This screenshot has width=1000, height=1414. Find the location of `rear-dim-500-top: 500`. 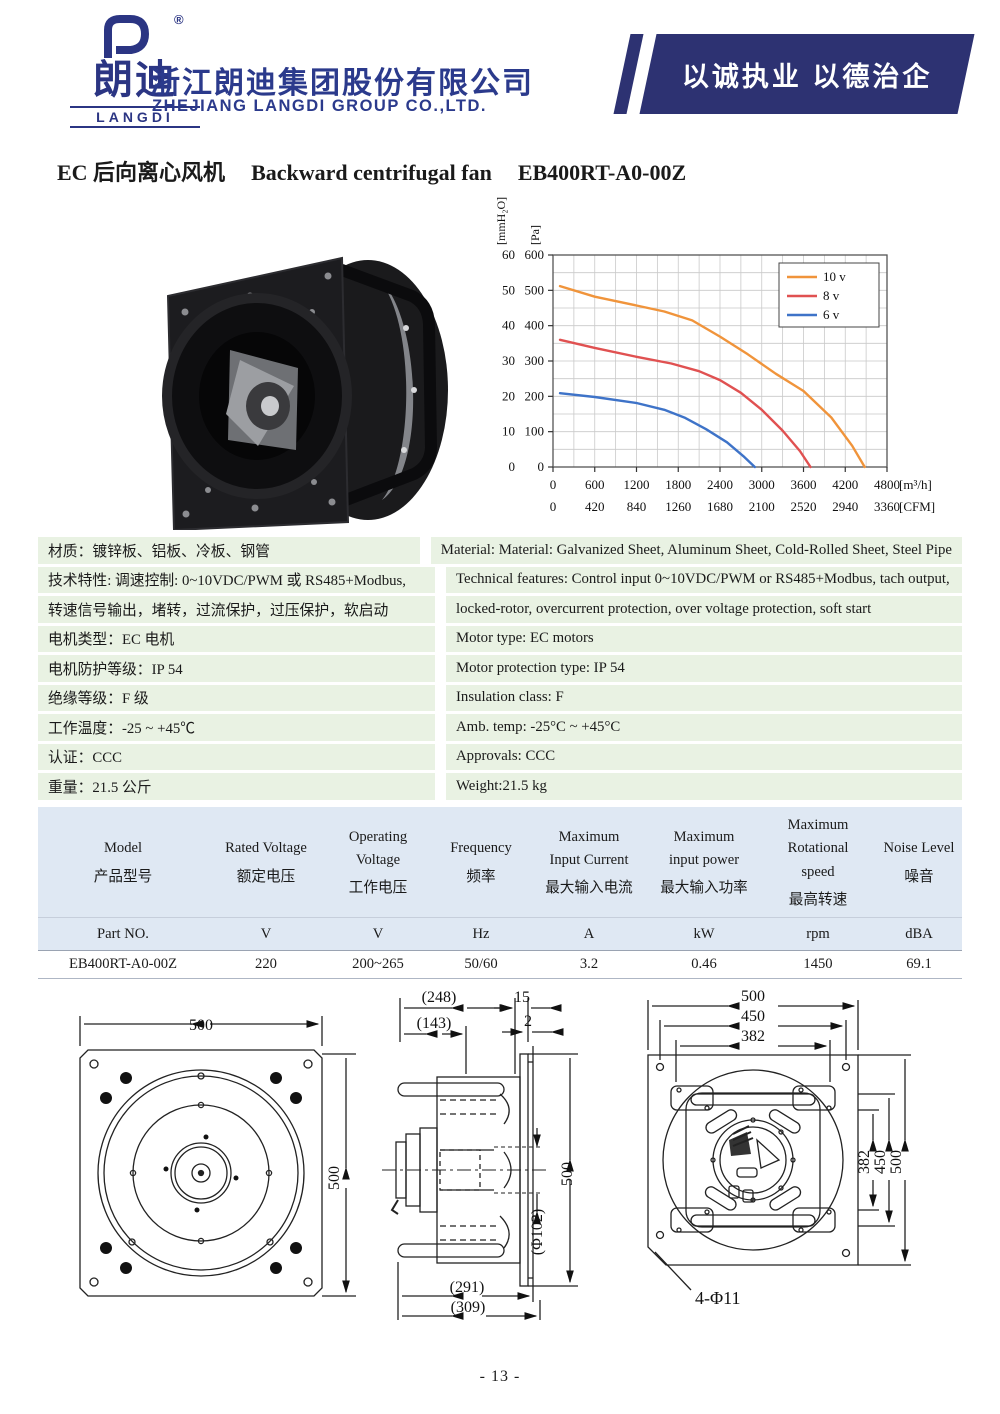

rear-dim-500-top: 500 is located at coordinates (753, 997).